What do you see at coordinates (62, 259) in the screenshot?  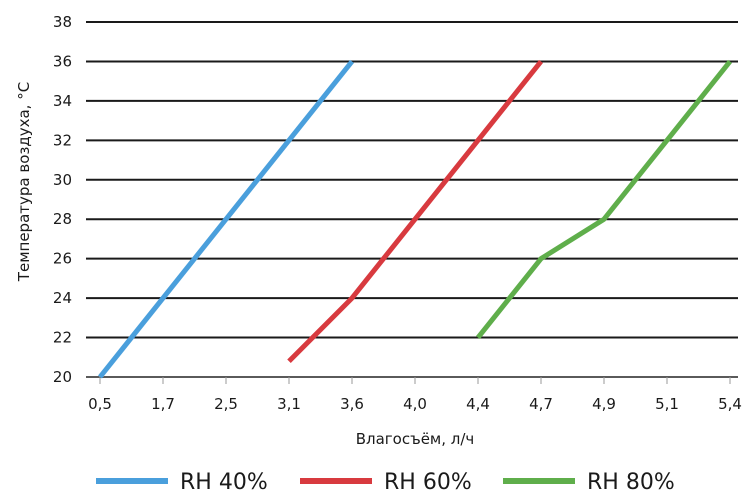 I see `y-tick-label: 26` at bounding box center [62, 259].